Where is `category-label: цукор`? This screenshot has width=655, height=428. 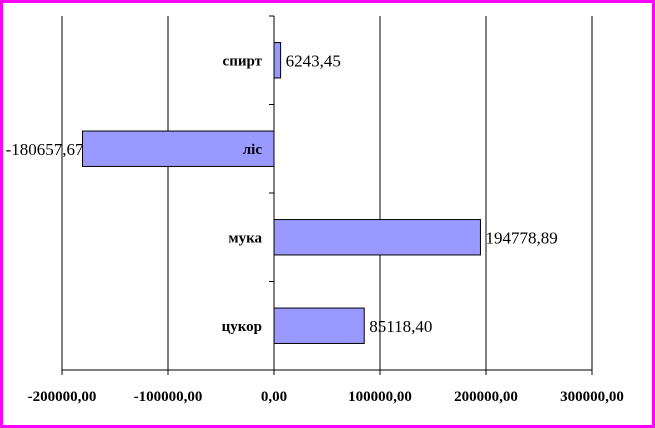 category-label: цукор is located at coordinates (242, 327).